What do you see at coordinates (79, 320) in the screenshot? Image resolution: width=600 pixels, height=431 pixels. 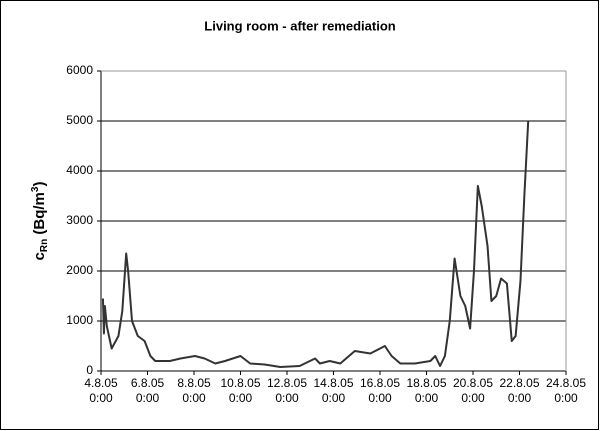 I see `y-tick-label: 1000` at bounding box center [79, 320].